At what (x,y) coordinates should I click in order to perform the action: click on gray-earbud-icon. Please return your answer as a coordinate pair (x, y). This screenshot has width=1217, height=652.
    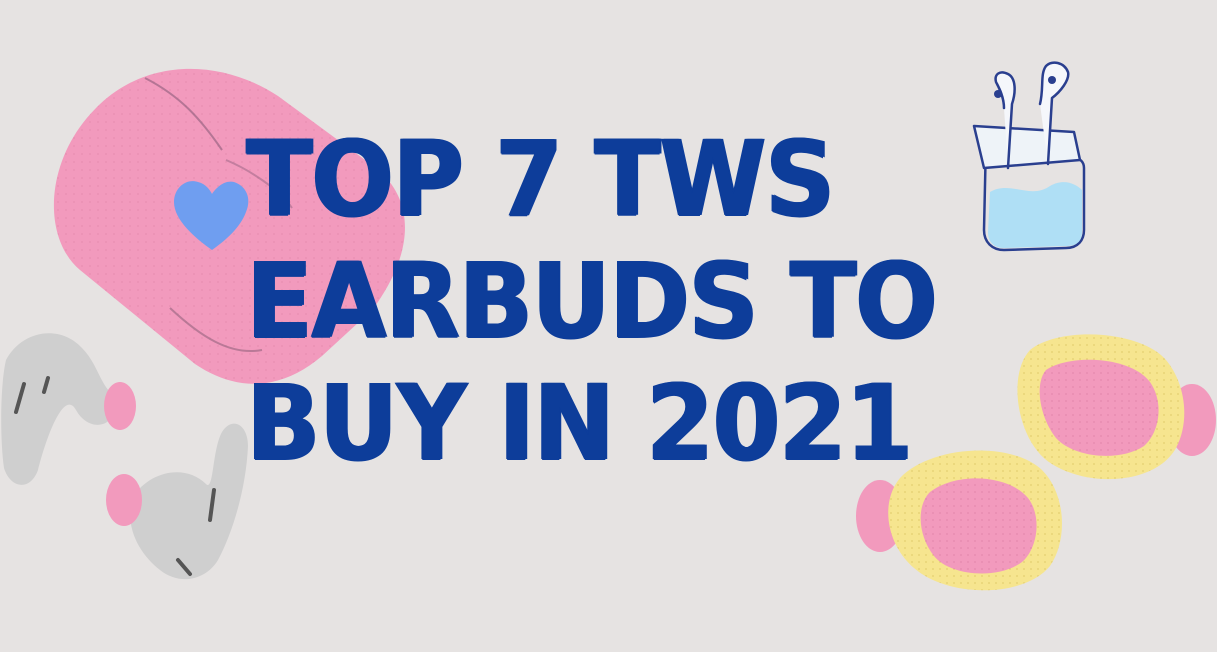
    Looking at the image, I should click on (124, 456).